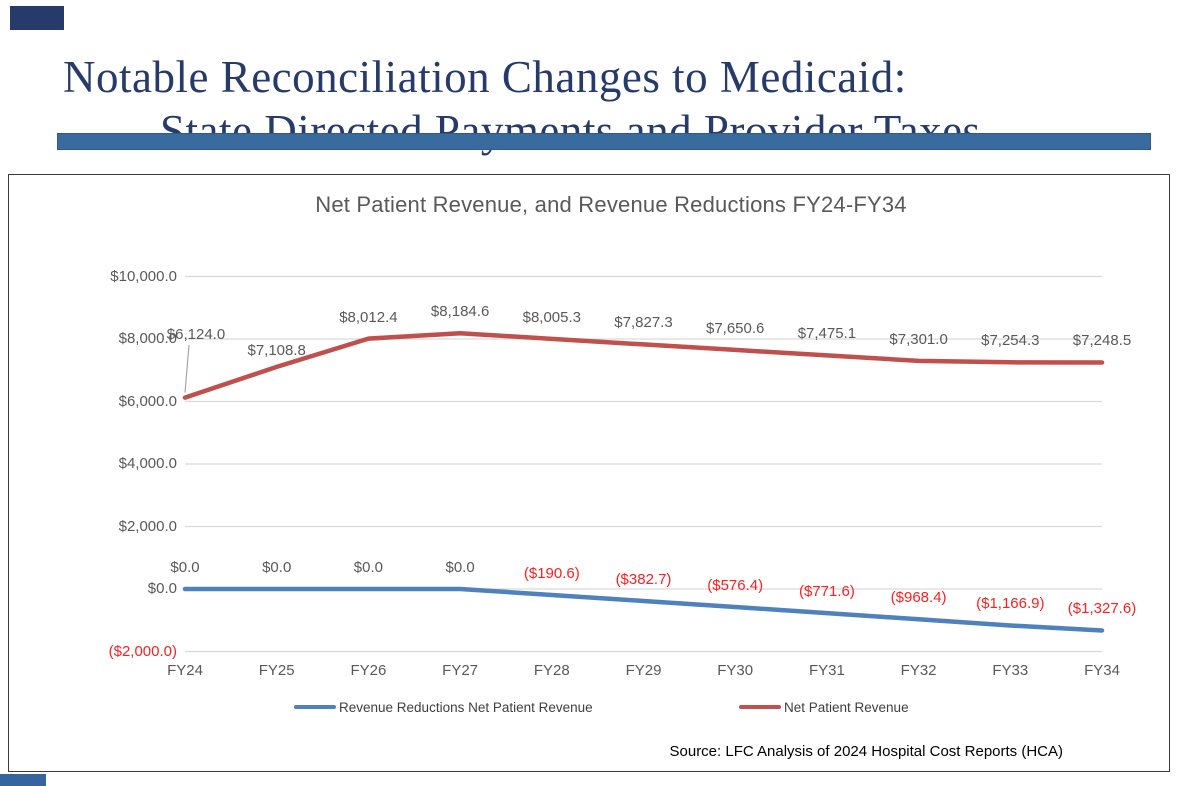 This screenshot has width=1200, height=786. I want to click on y-tick-label: ($2,000.0), so click(142, 651).